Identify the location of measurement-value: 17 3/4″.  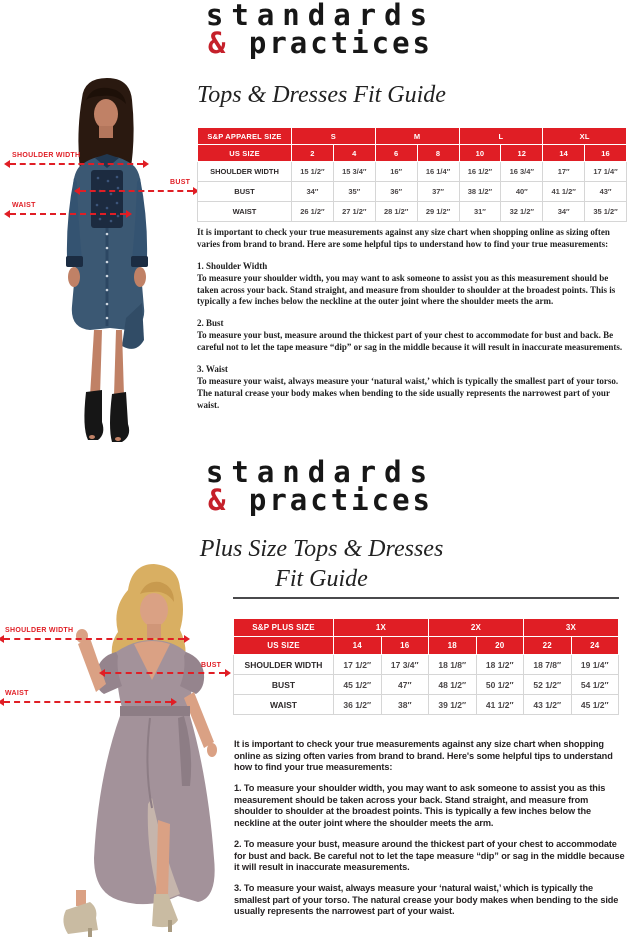
(404, 664).